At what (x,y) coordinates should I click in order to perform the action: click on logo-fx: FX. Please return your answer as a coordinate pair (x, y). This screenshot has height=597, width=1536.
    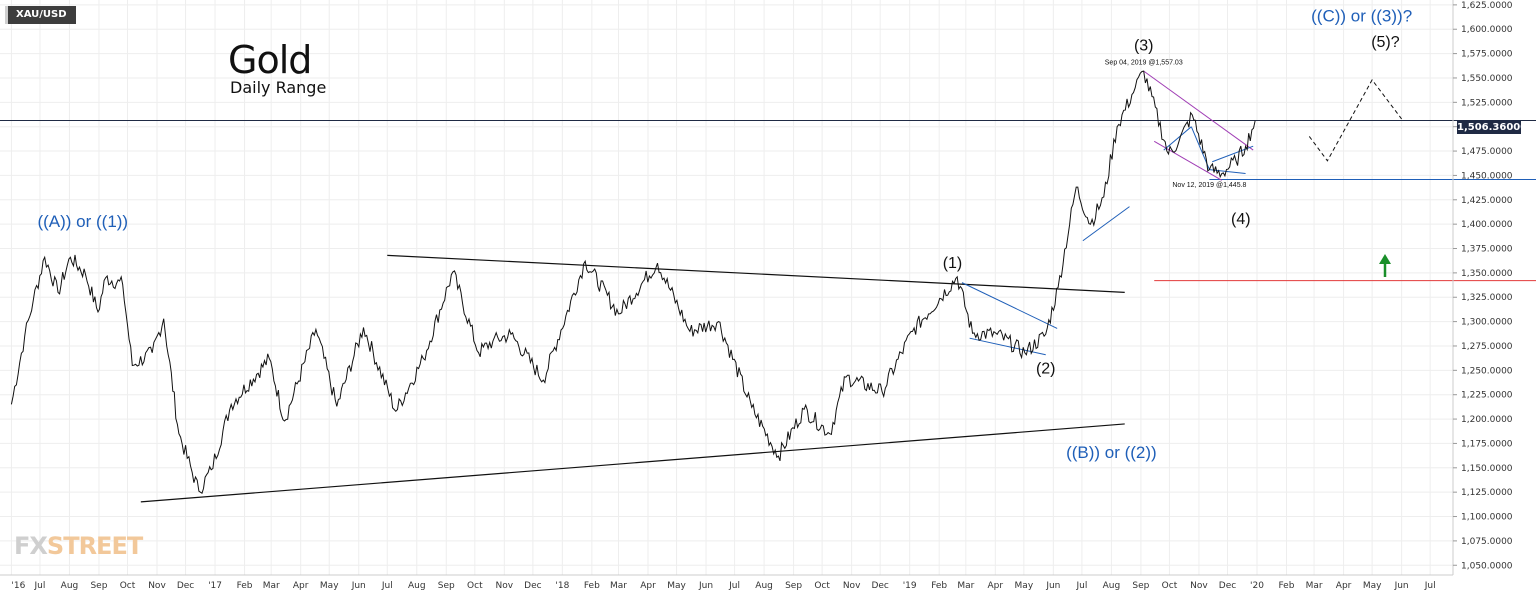
    Looking at the image, I should click on (31, 546).